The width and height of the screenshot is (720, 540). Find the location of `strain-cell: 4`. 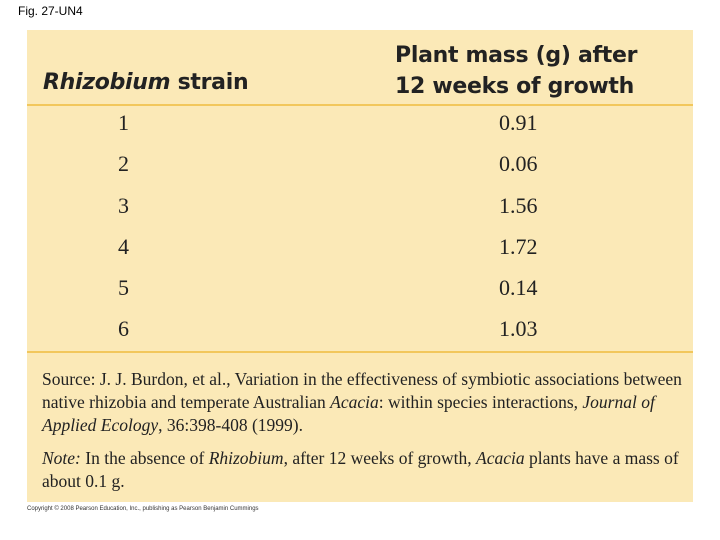

strain-cell: 4 is located at coordinates (123, 246).